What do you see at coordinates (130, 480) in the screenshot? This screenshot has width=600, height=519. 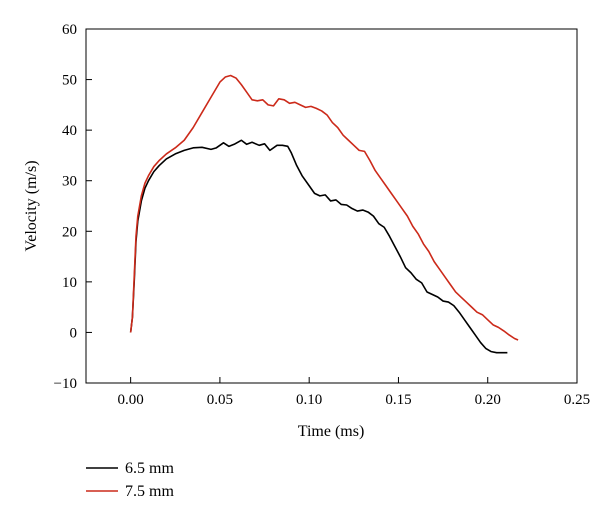 I see `legend: 6.5 mm 7.5 mm` at bounding box center [130, 480].